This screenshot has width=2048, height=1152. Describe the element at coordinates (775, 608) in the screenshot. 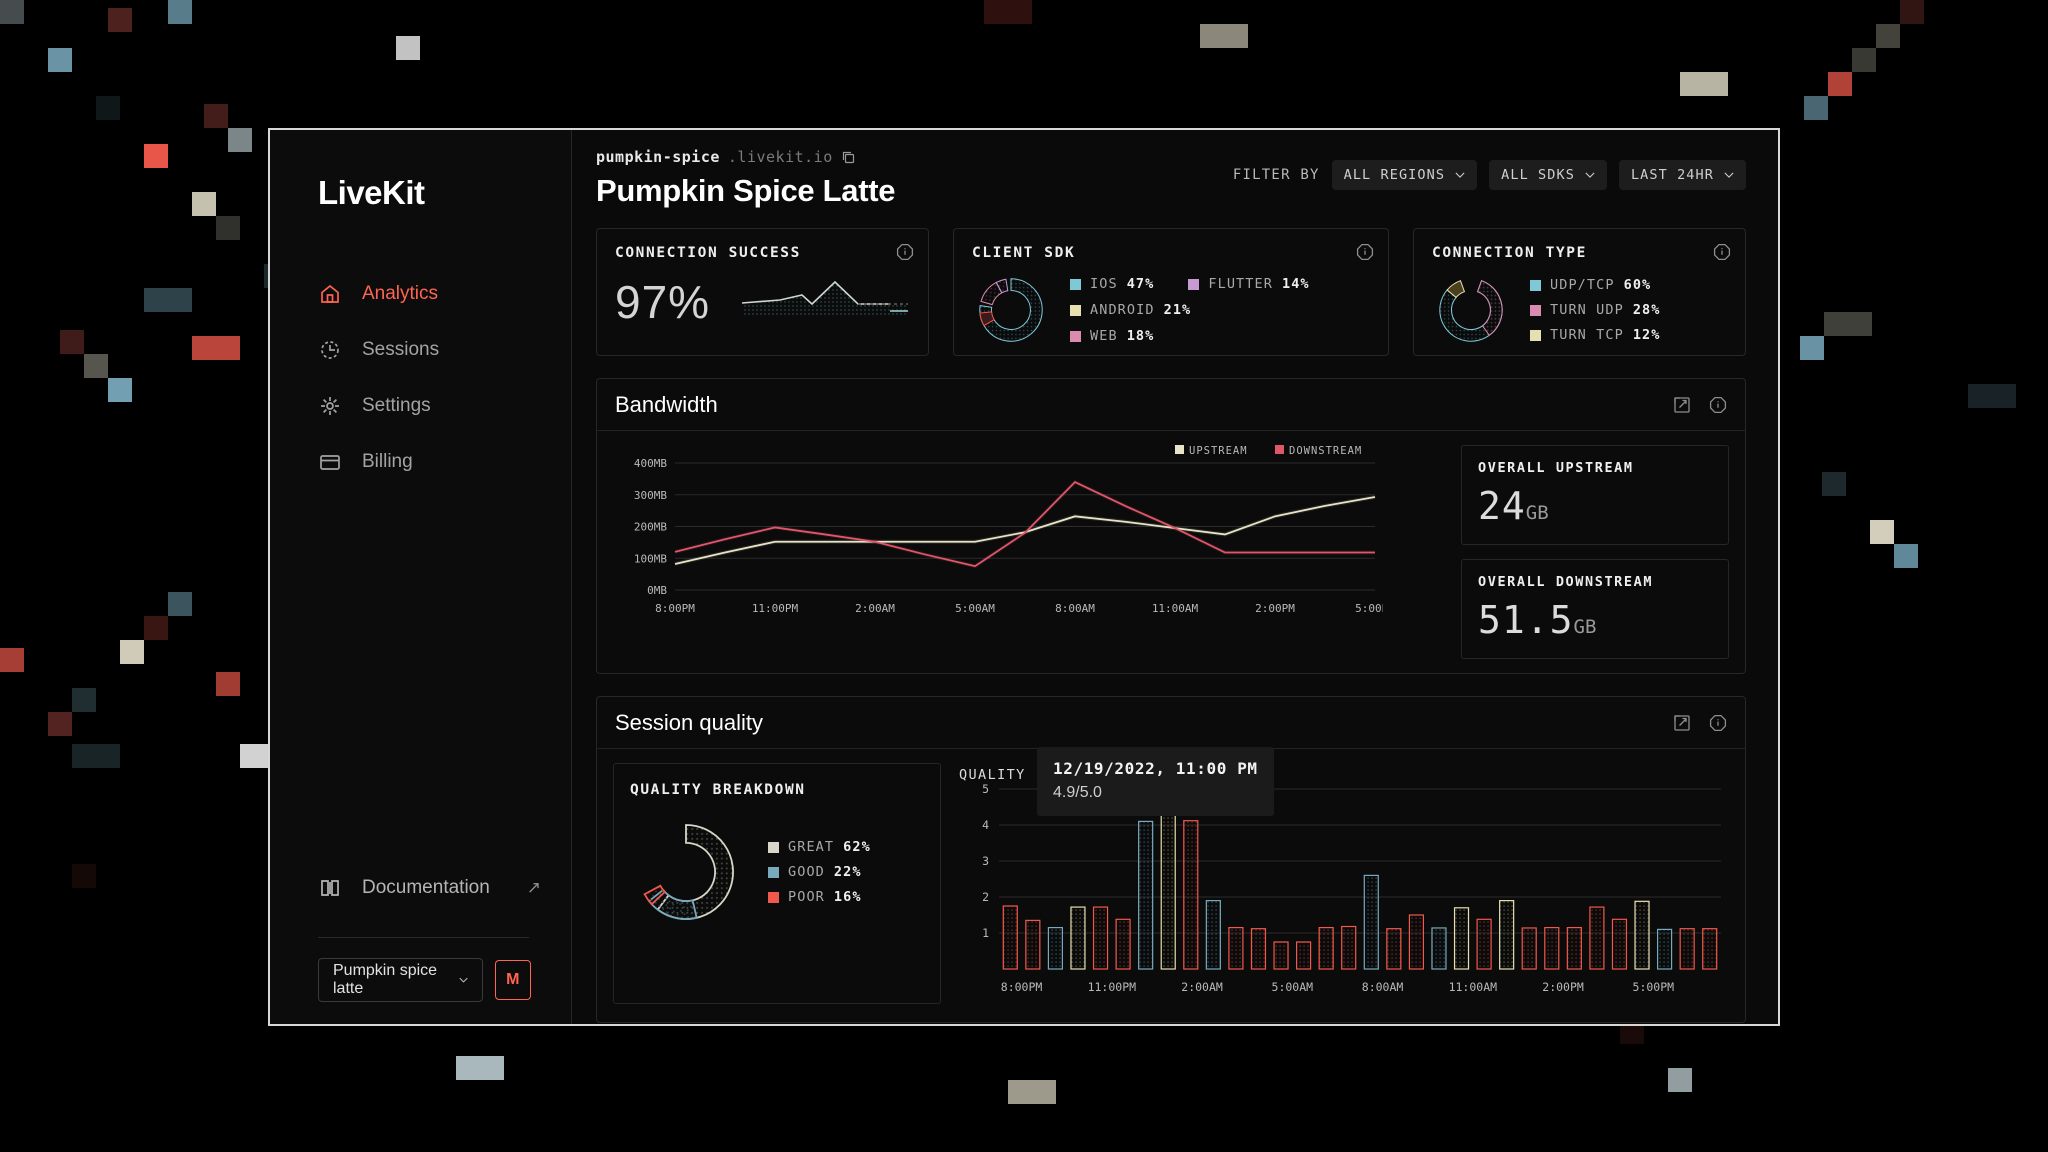

I see `svg-text: 11:00PM` at that location.